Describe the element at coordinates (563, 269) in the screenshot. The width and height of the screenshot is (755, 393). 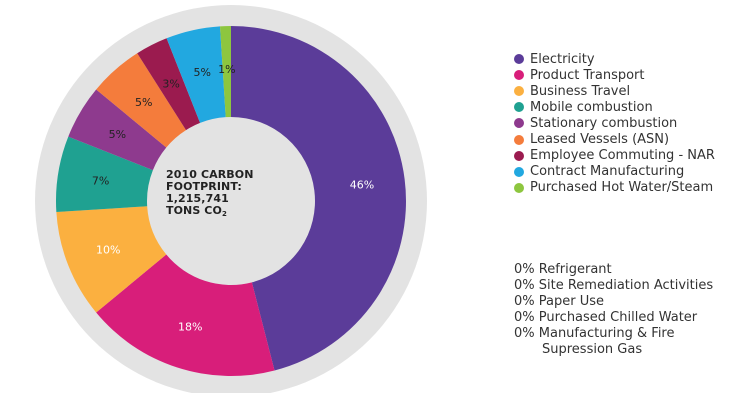
I see `zero-item-label: 0% Refrigerant` at that location.